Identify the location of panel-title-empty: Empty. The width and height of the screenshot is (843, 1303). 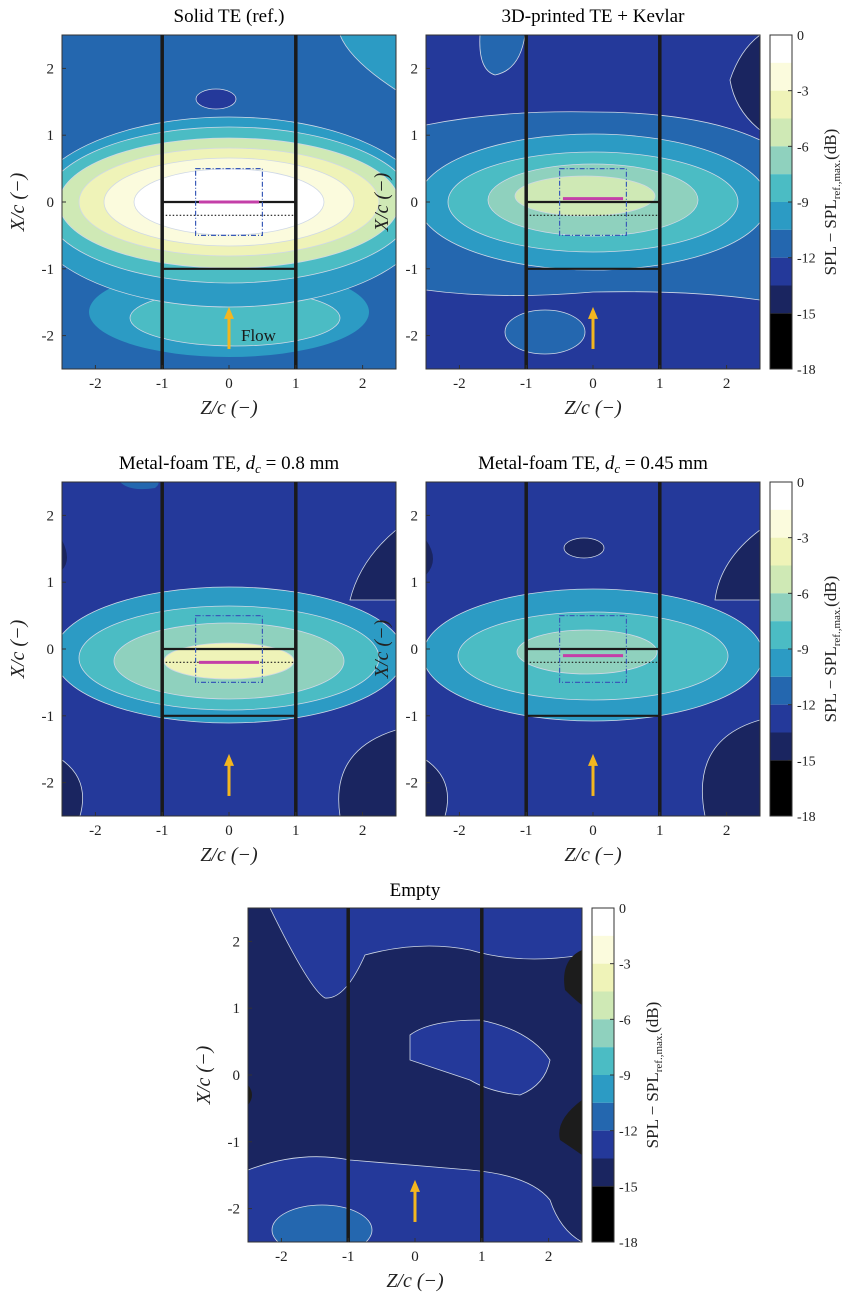
(415, 890).